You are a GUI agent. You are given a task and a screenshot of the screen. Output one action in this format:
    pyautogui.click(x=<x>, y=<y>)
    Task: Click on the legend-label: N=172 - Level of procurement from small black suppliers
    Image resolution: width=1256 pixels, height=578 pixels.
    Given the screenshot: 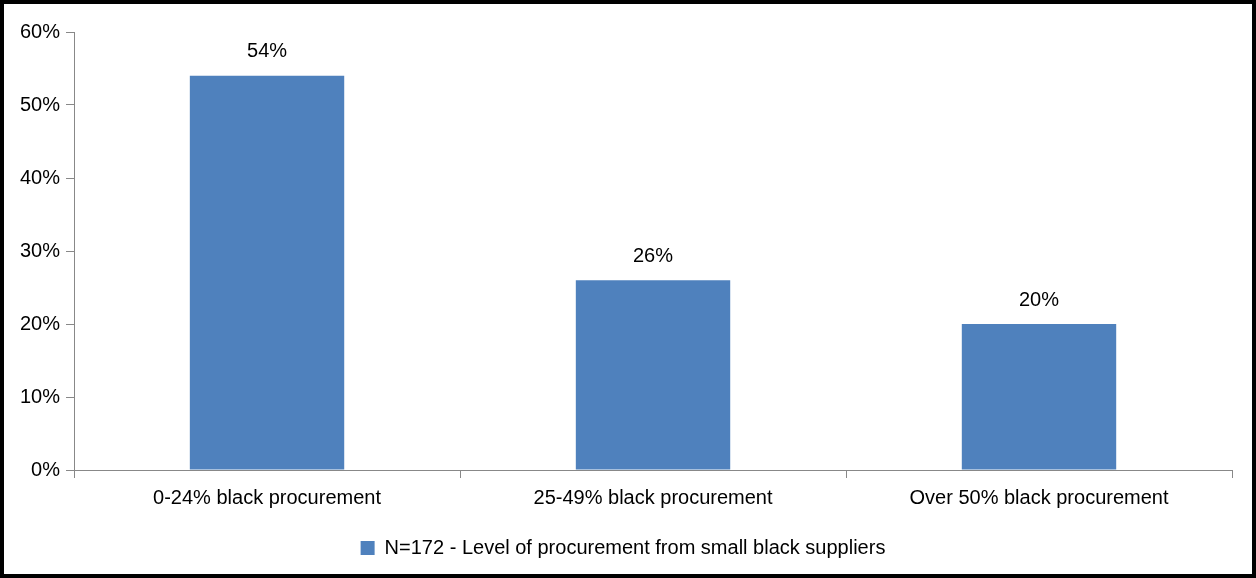 What is the action you would take?
    pyautogui.click(x=635, y=546)
    